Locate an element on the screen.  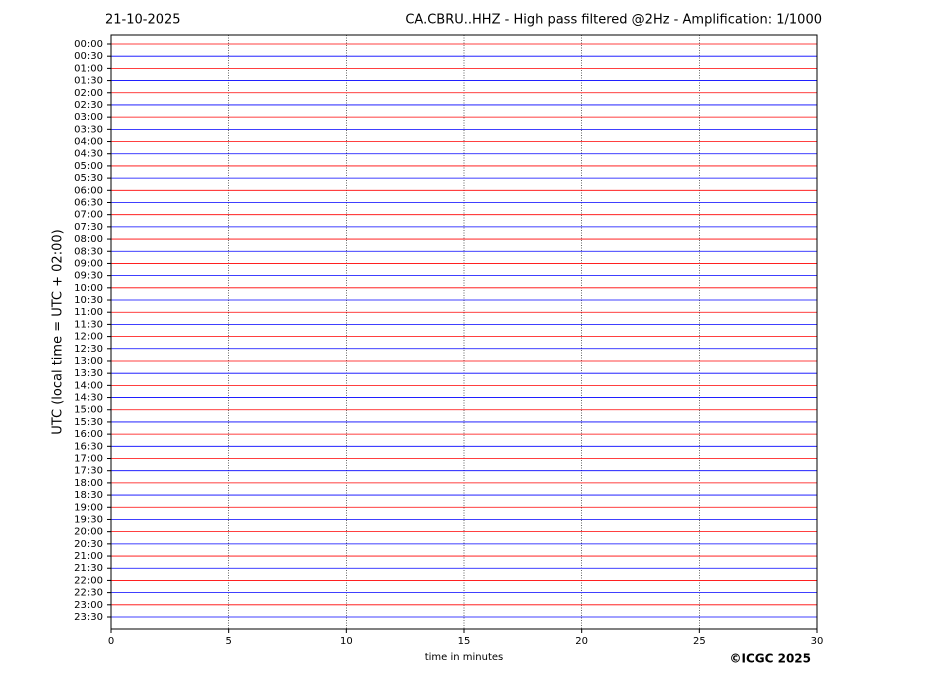
y-tick-label: 22:00 is located at coordinates (88, 580).